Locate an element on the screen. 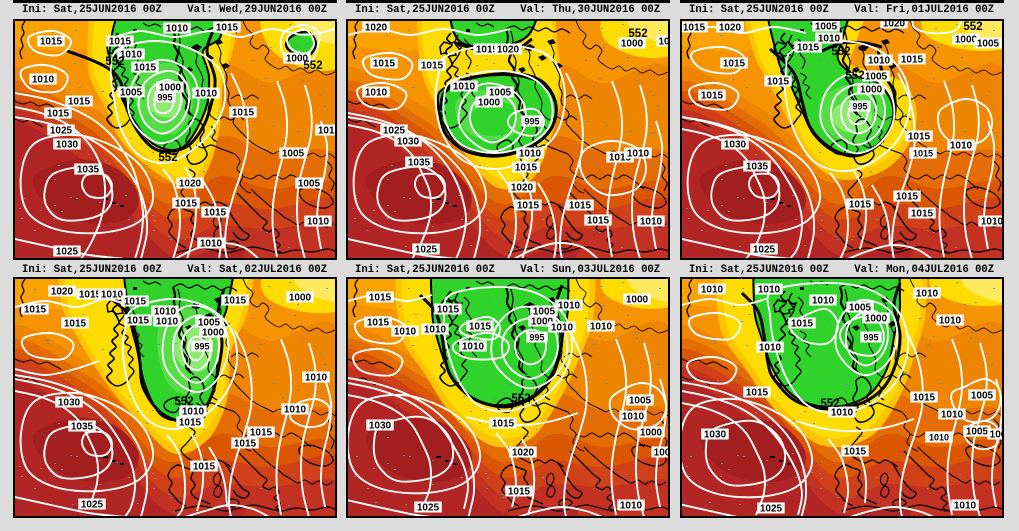 Image resolution: width=1019 pixels, height=531 pixels. svg-text: 100 is located at coordinates (997, 435).